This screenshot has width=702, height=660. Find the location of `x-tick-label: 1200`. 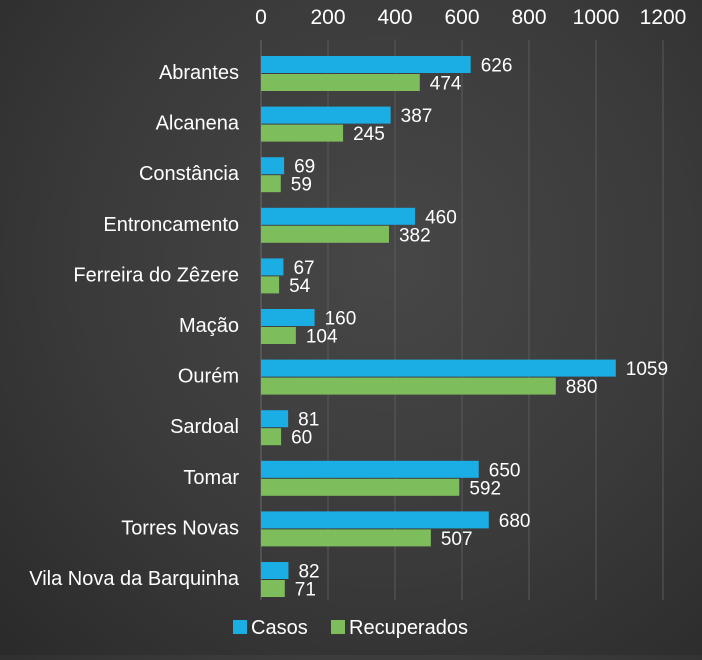

x-tick-label: 1200 is located at coordinates (663, 17).